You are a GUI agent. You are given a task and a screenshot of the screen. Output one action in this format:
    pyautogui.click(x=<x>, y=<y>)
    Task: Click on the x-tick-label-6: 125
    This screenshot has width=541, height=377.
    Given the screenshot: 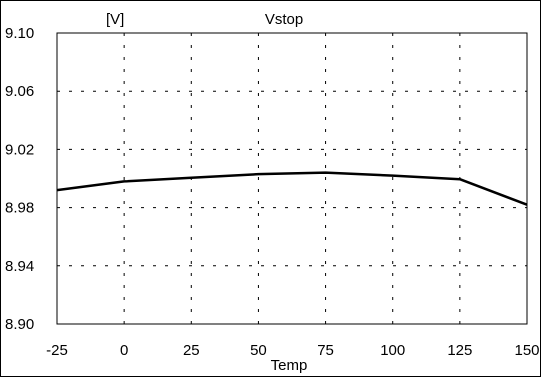 What is the action you would take?
    pyautogui.click(x=459, y=350)
    